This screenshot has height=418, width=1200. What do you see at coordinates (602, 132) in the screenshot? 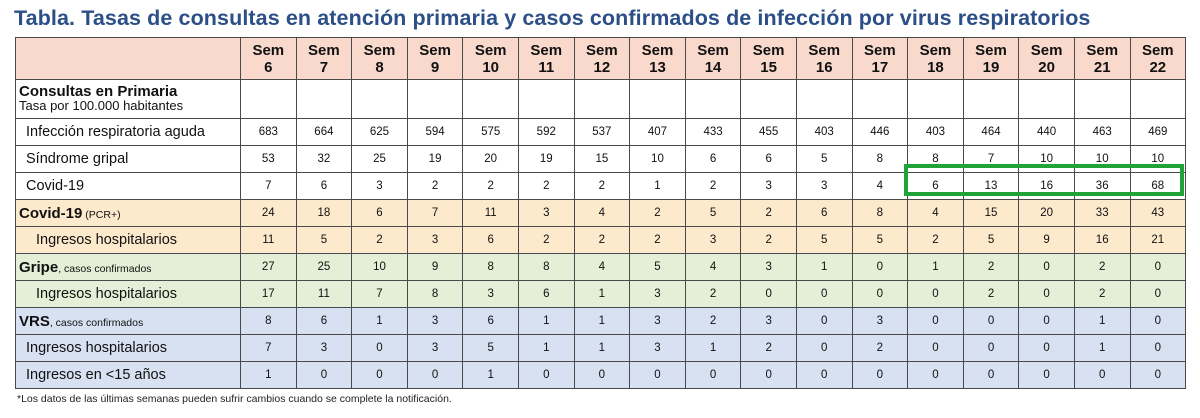
I see `table-cell: 537` at bounding box center [602, 132].